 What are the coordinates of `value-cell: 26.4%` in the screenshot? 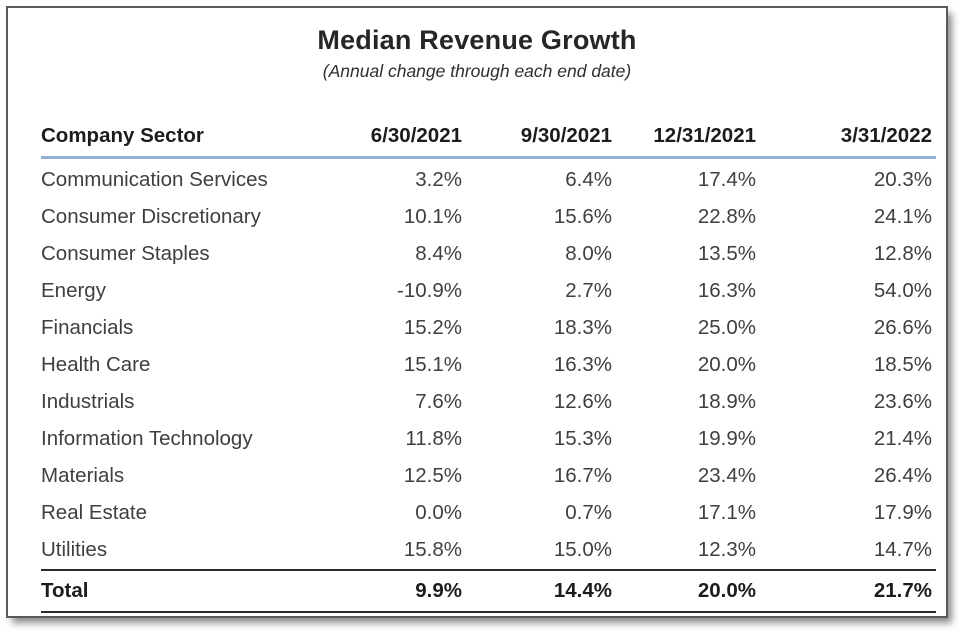 It's located at (902, 475).